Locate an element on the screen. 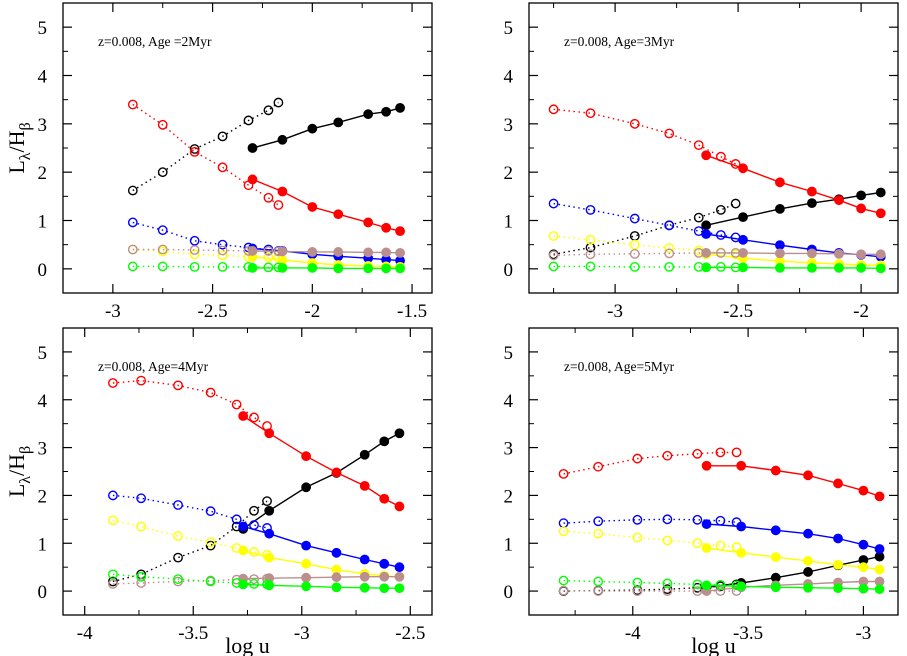 The width and height of the screenshot is (907, 656). panel-annotation: z=0.008, Age =2Myr is located at coordinates (155, 41).